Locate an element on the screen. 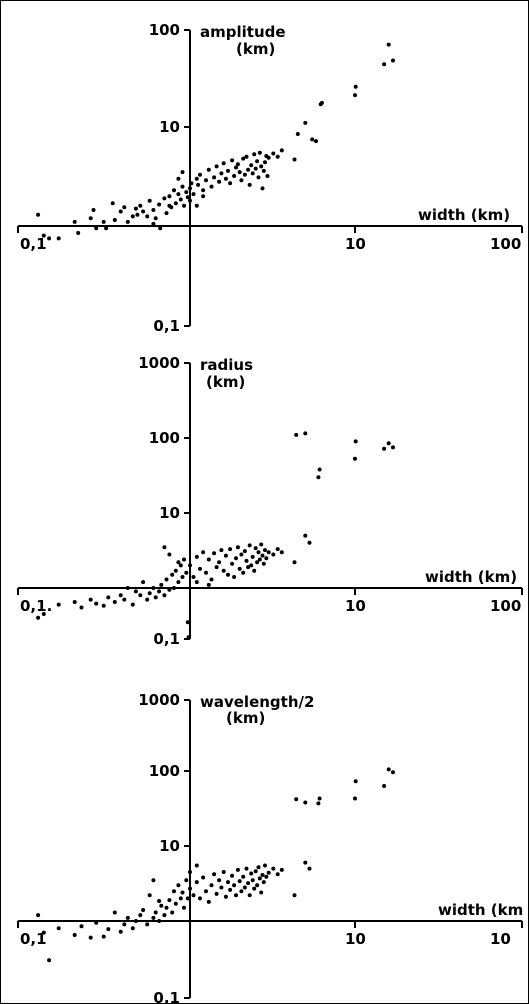 This screenshot has width=529, height=1004. x-tick-label: 0,1 is located at coordinates (33, 939).